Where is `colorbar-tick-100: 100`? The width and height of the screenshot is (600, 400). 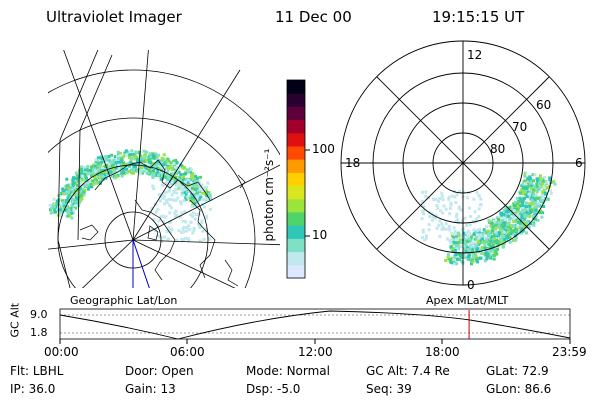 colorbar-tick-100: 100 is located at coordinates (323, 149).